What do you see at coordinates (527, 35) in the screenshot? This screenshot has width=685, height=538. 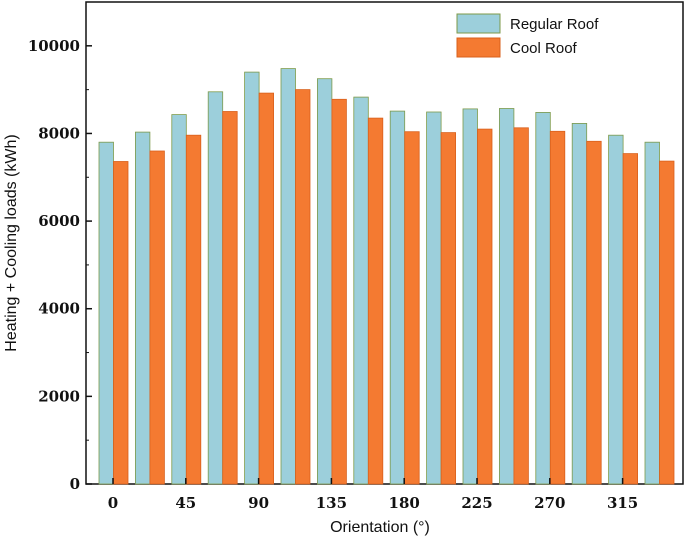 I see `legend: Regular Roof Cool Roof` at bounding box center [527, 35].